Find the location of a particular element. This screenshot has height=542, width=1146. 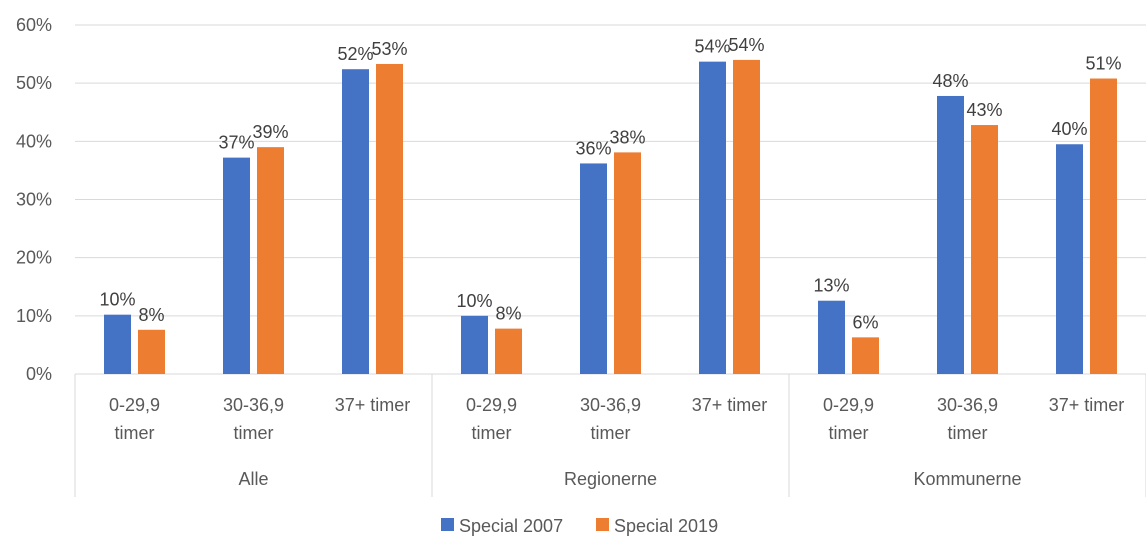

y-tick-label: 30% is located at coordinates (34, 200).